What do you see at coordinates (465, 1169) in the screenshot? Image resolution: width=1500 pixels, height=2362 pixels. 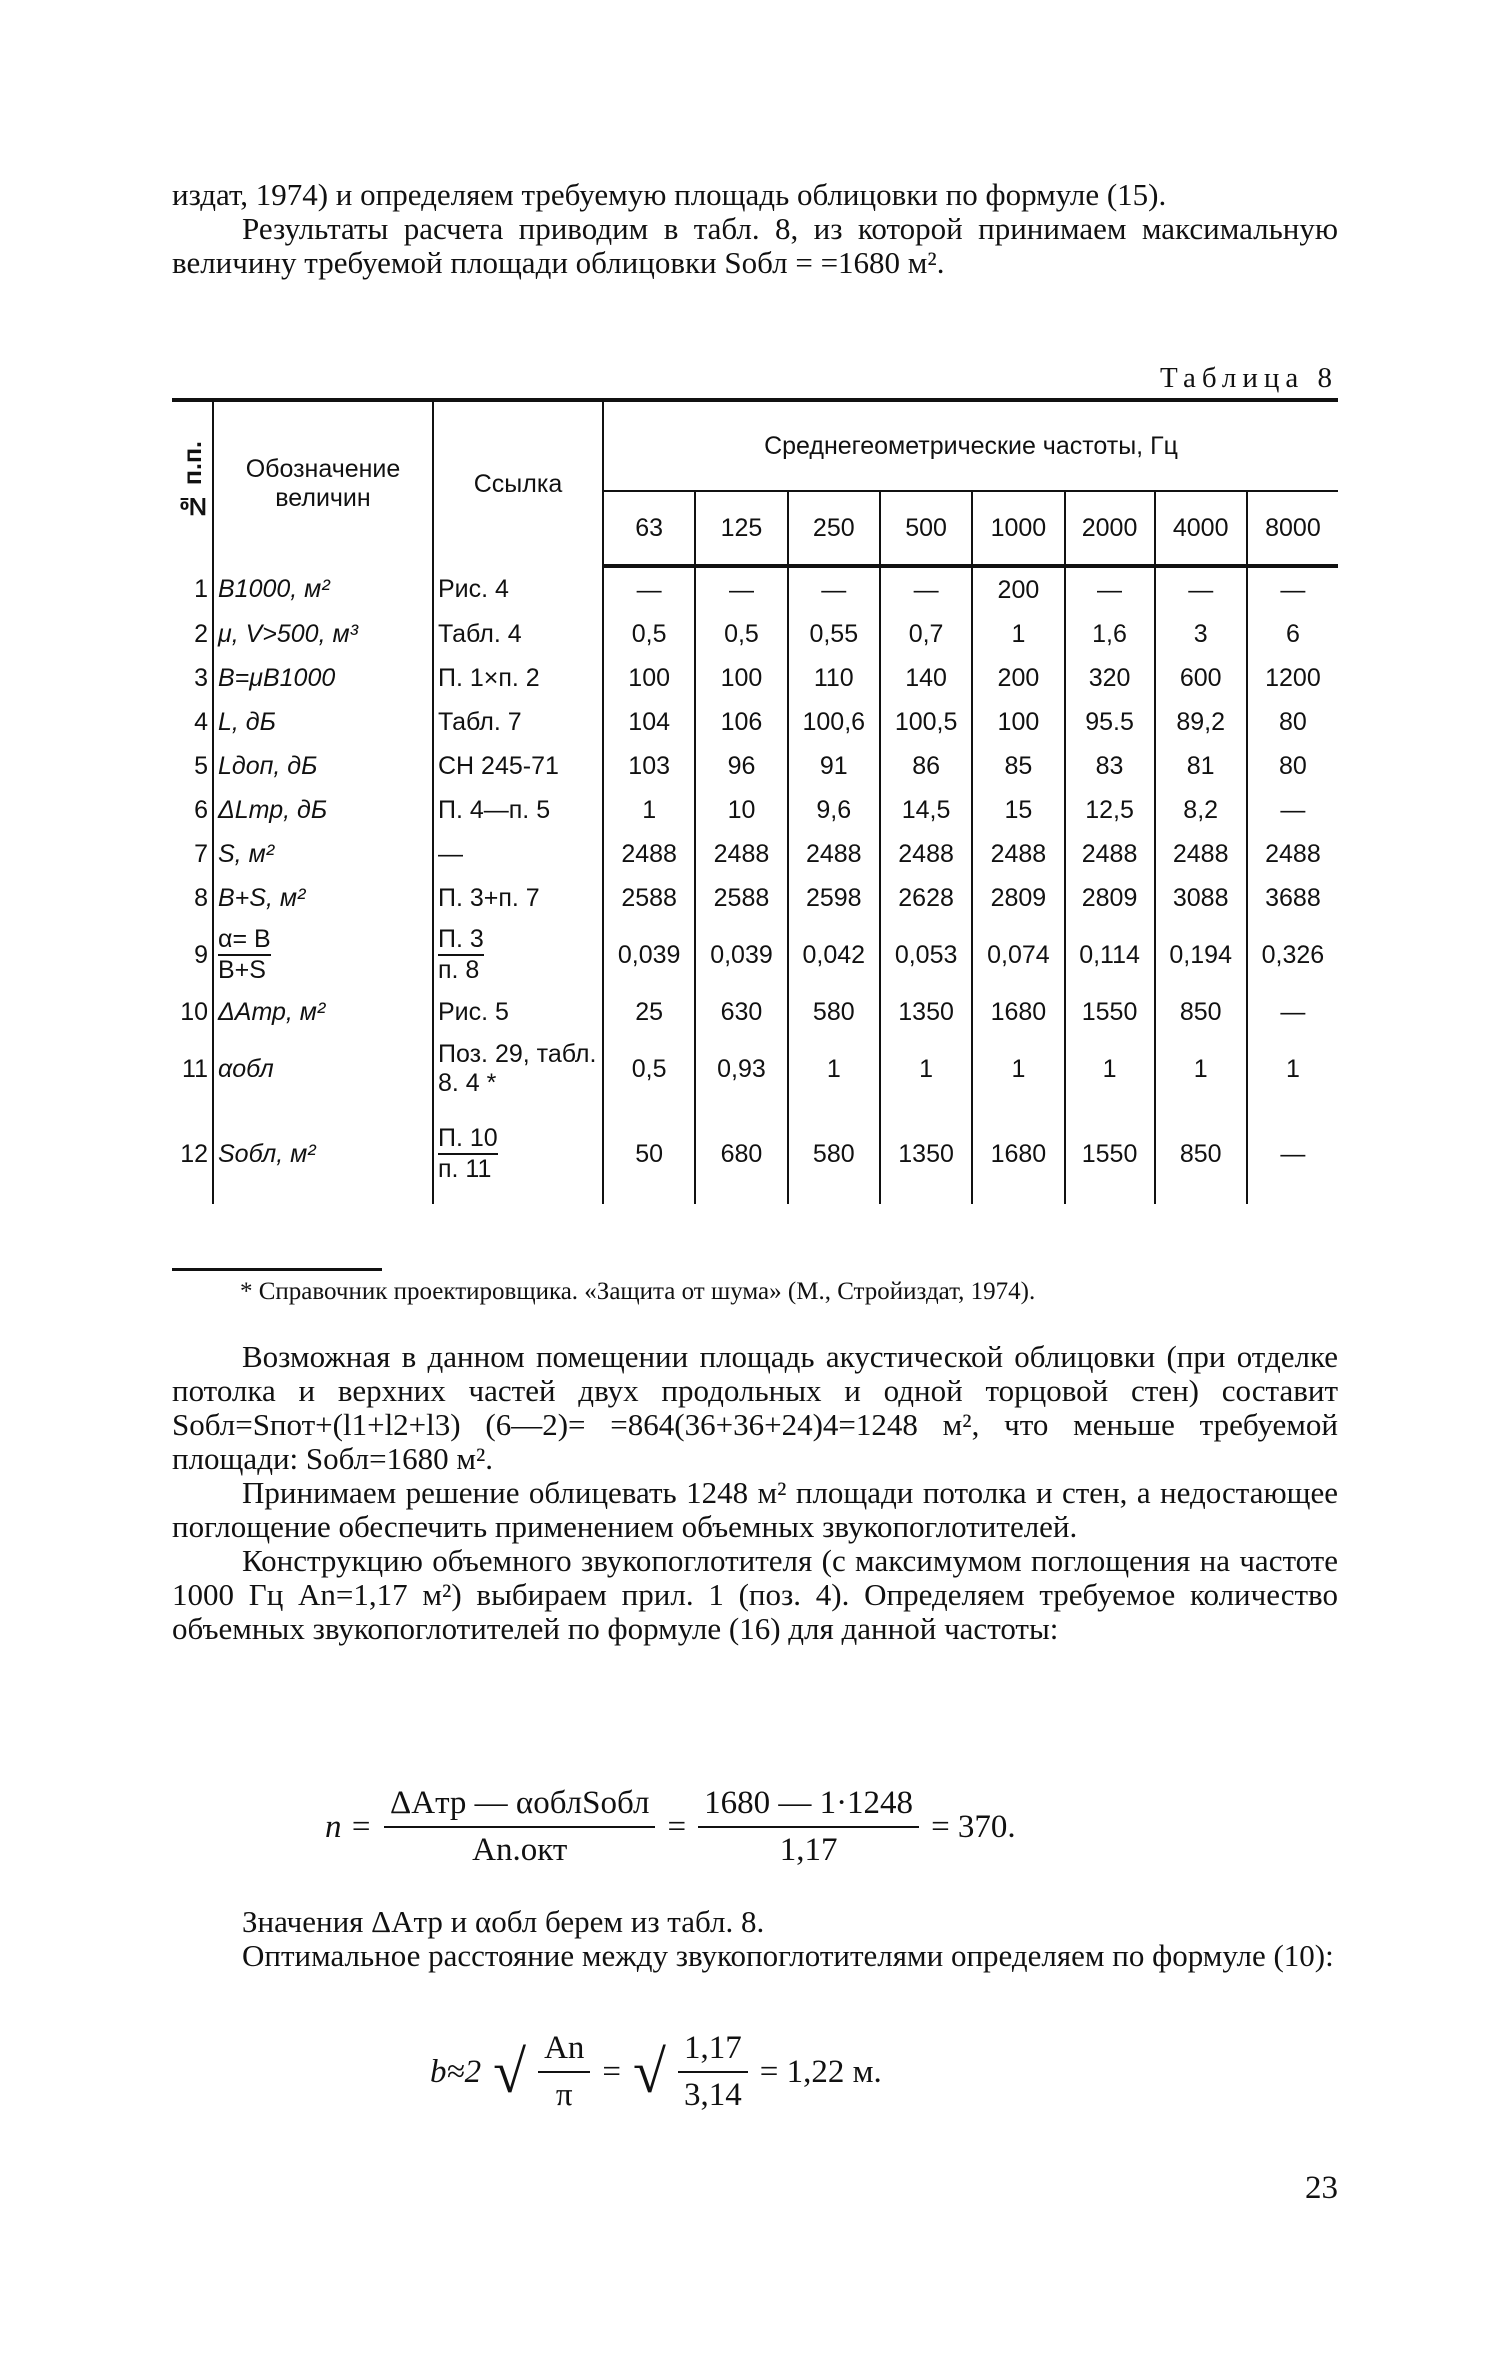 I see `denominator: п. 11` at bounding box center [465, 1169].